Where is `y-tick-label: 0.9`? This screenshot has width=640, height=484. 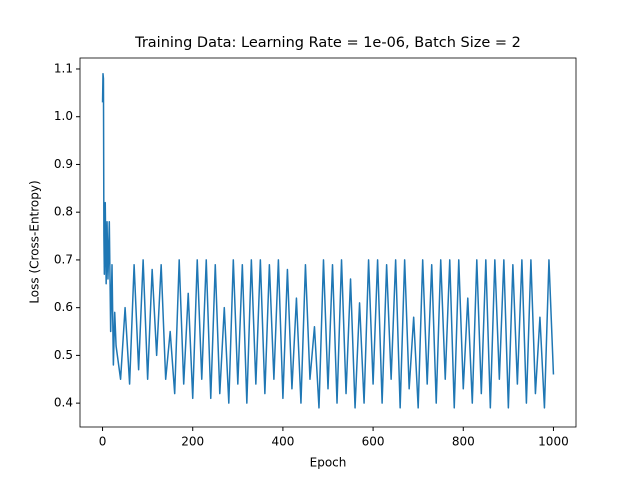
y-tick-label: 0.9 is located at coordinates (63, 164).